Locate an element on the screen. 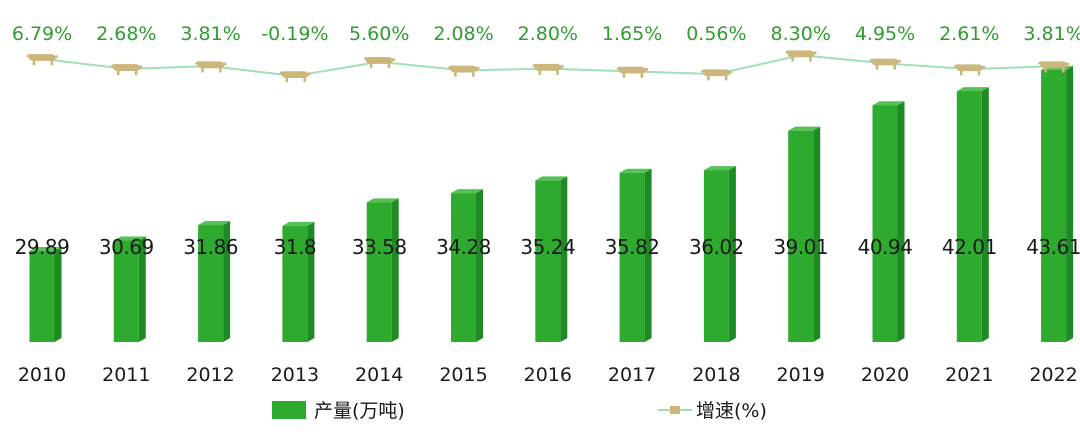  rate-value-label: -0.19% is located at coordinates (294, 34).